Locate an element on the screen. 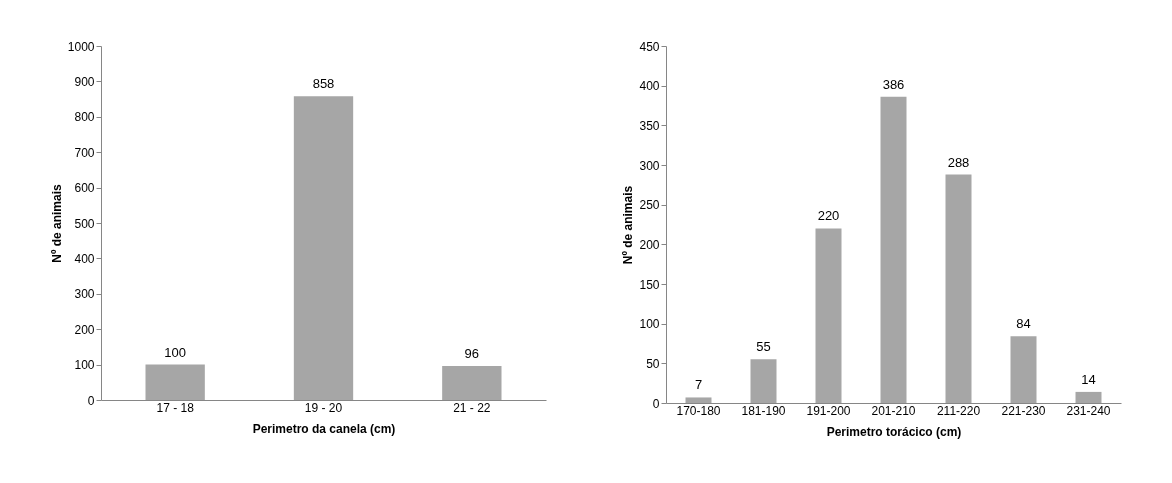 The height and width of the screenshot is (483, 1172). x-tick-label: 191-200 is located at coordinates (828, 410).